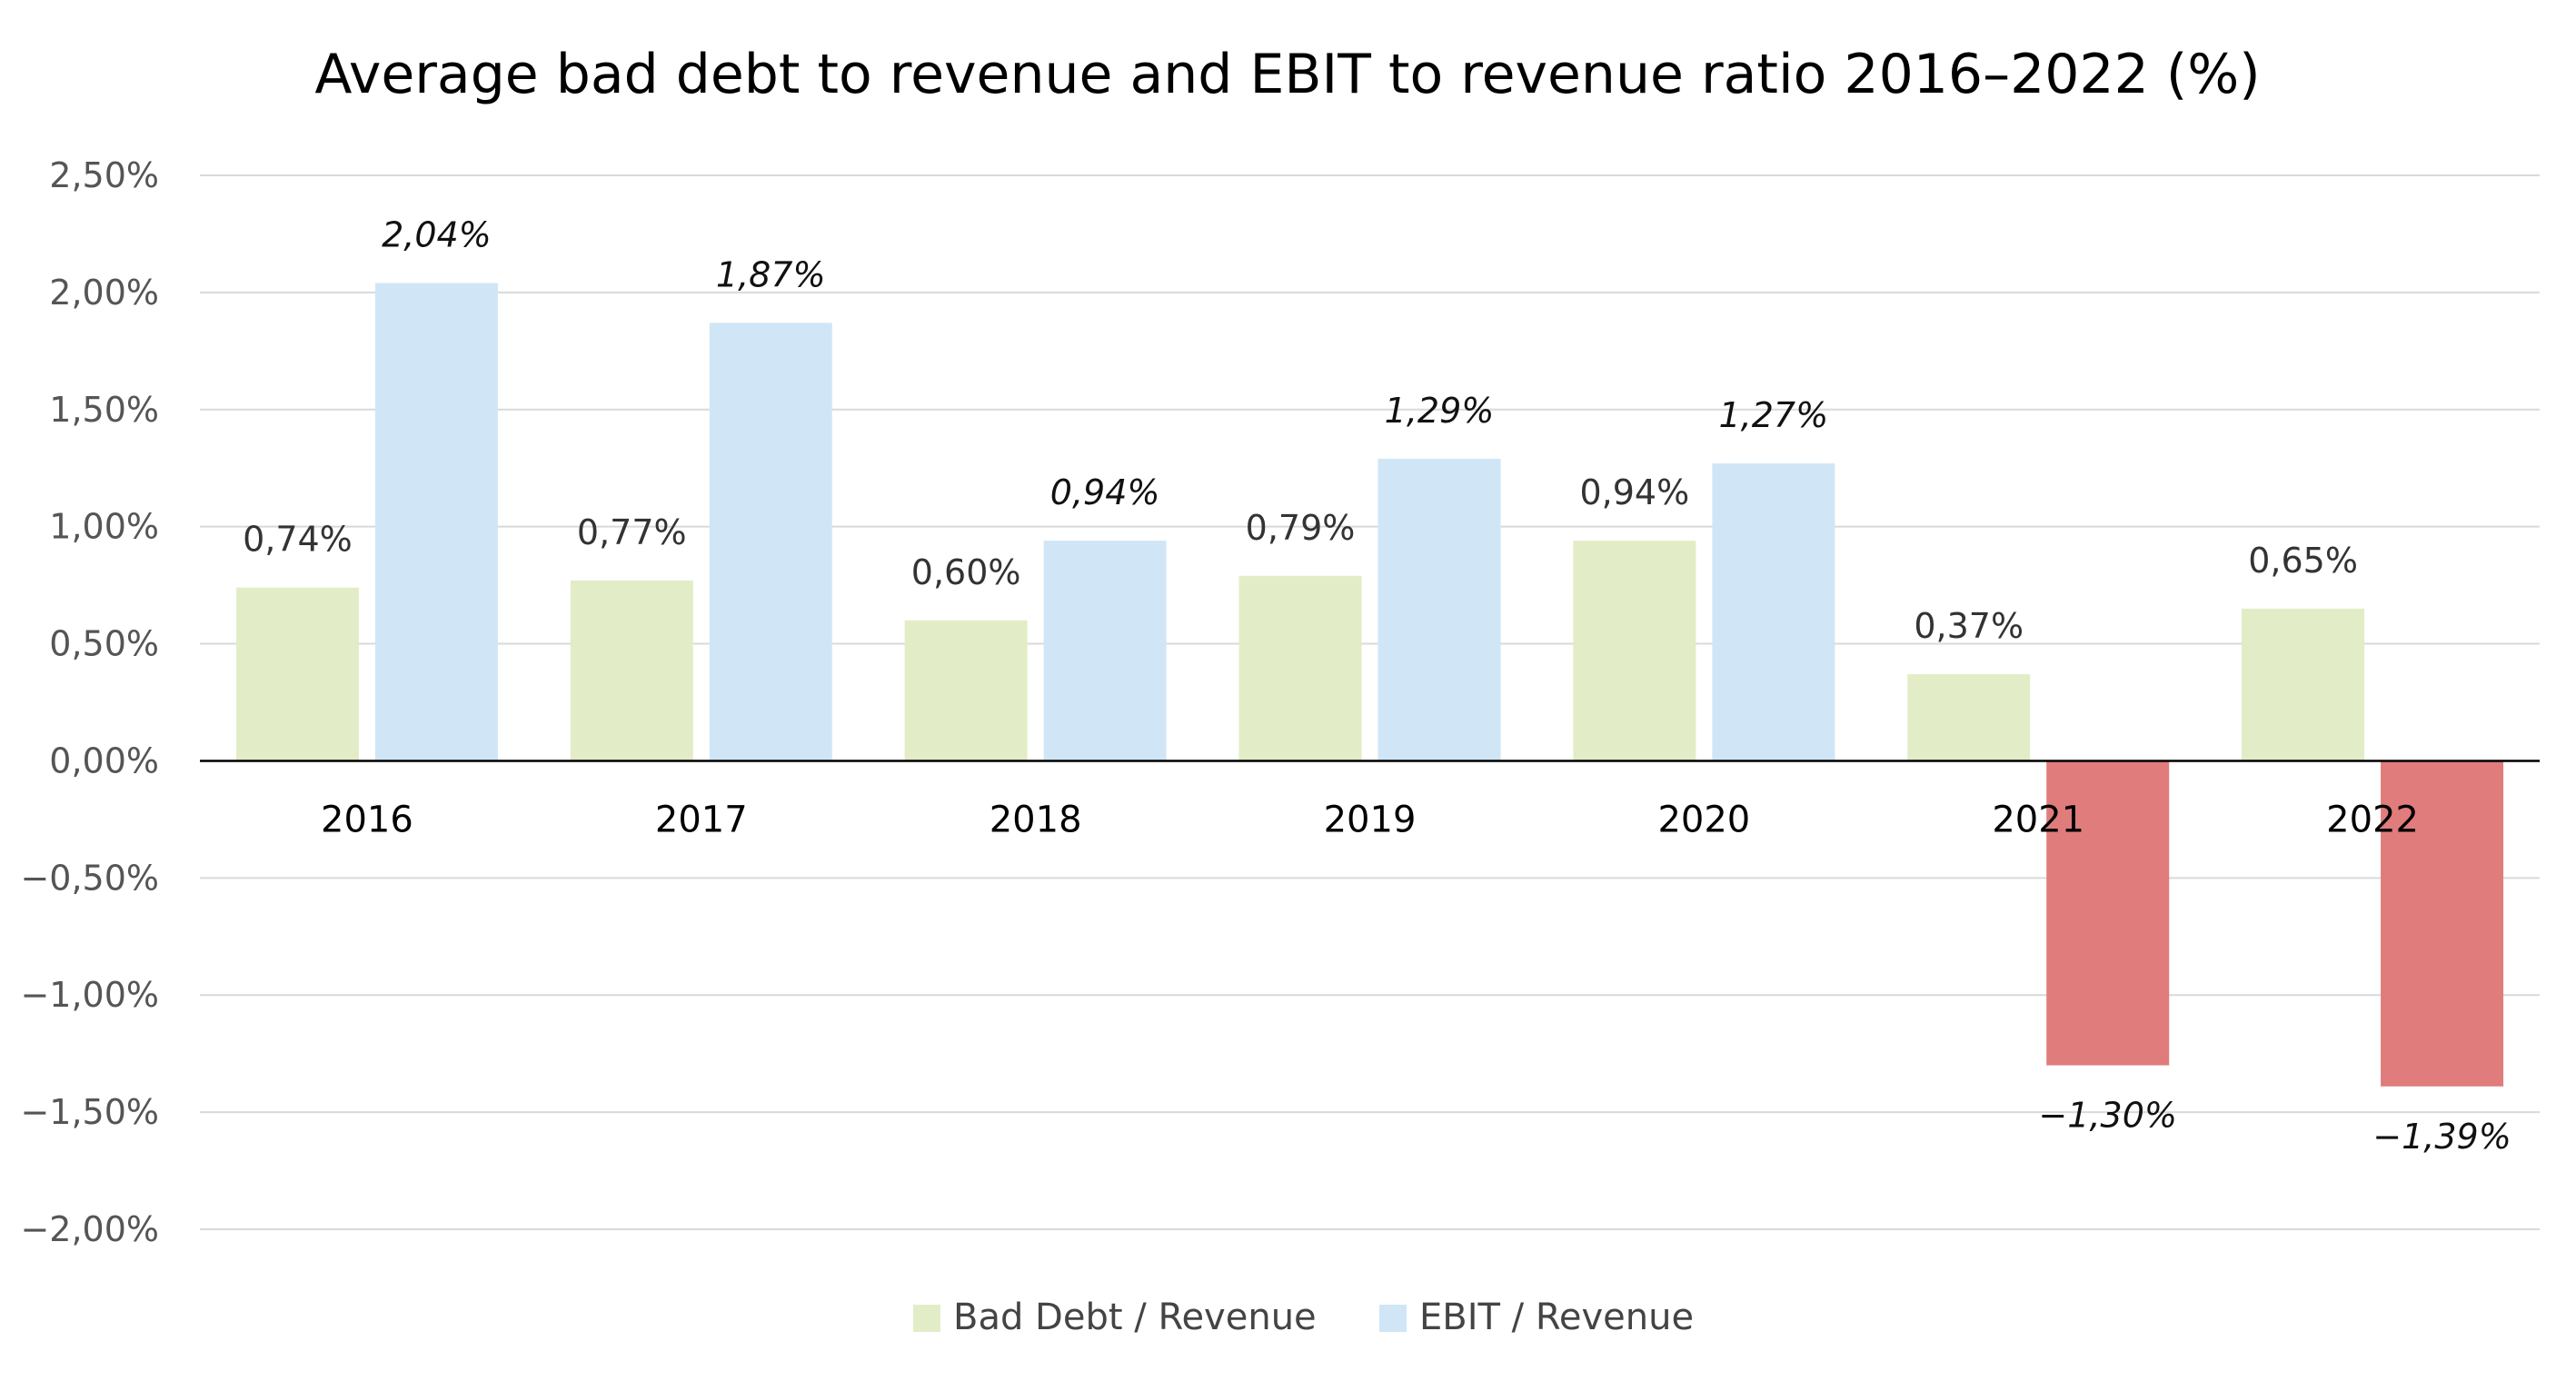 The image size is (2576, 1381). Describe the element at coordinates (632, 532) in the screenshot. I see `data-label-bad-debt: 0,77%` at that location.